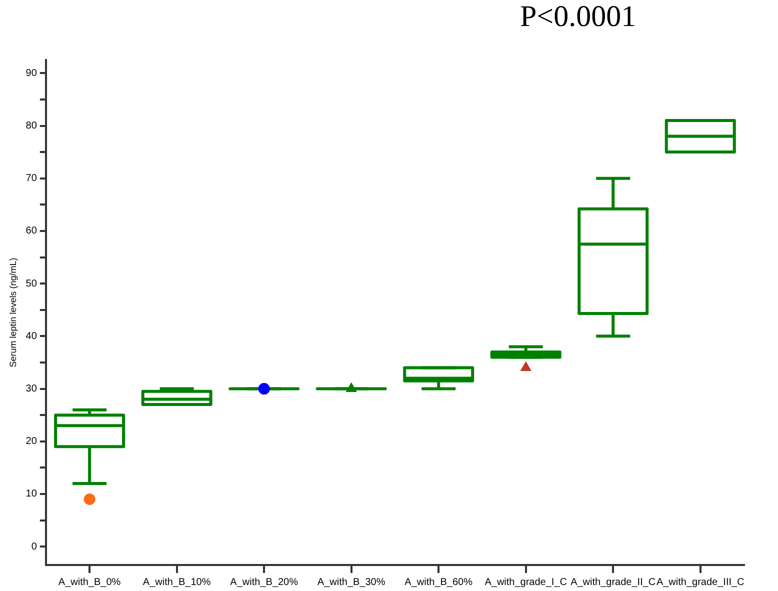 The height and width of the screenshot is (591, 778). What do you see at coordinates (176, 582) in the screenshot?
I see `x-tick-label: A_with_B_10%` at bounding box center [176, 582].